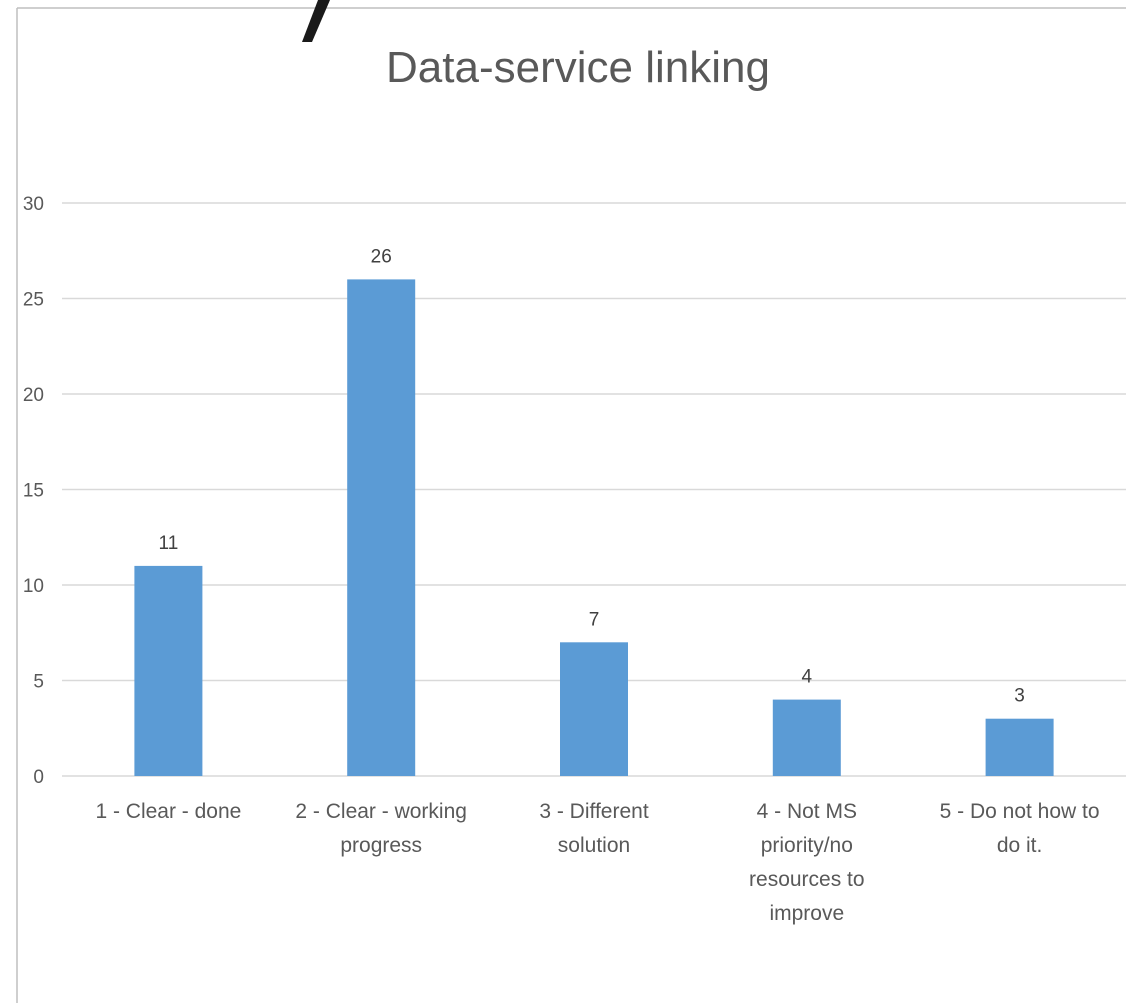 Image resolution: width=1126 pixels, height=1008 pixels. What do you see at coordinates (381, 811) in the screenshot?
I see `x-category-label: 2 - Clear - working` at bounding box center [381, 811].